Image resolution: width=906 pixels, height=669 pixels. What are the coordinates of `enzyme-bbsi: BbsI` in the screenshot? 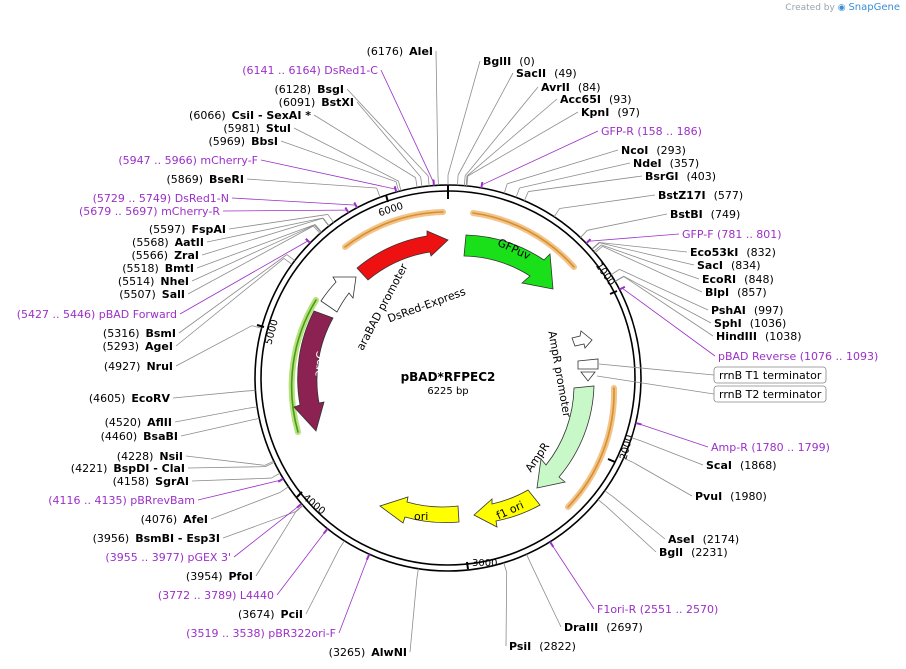 It's located at (264, 141).